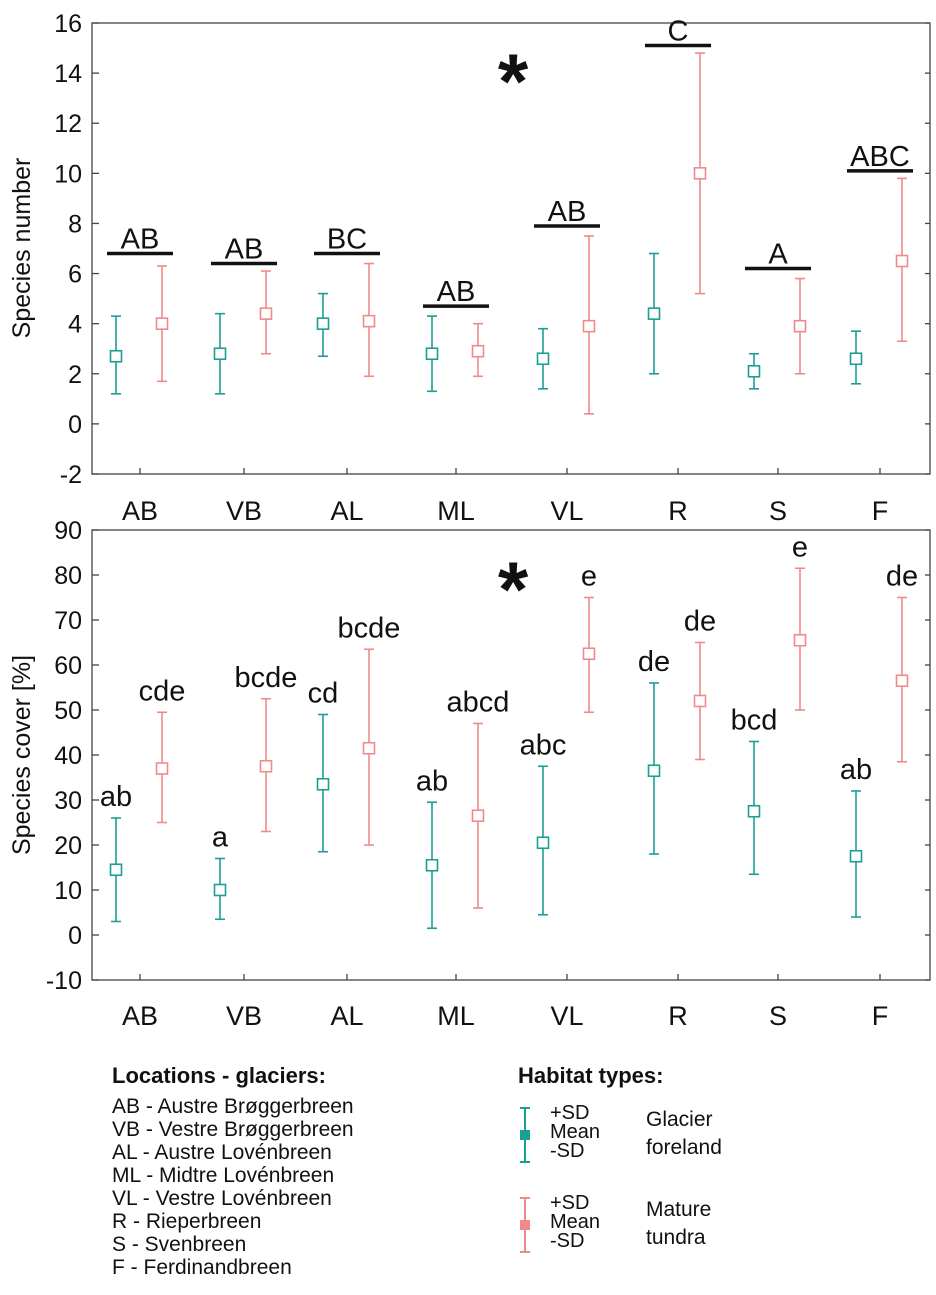  Describe the element at coordinates (684, 1147) in the screenshot. I see `glacier-name-line2: foreland` at that location.